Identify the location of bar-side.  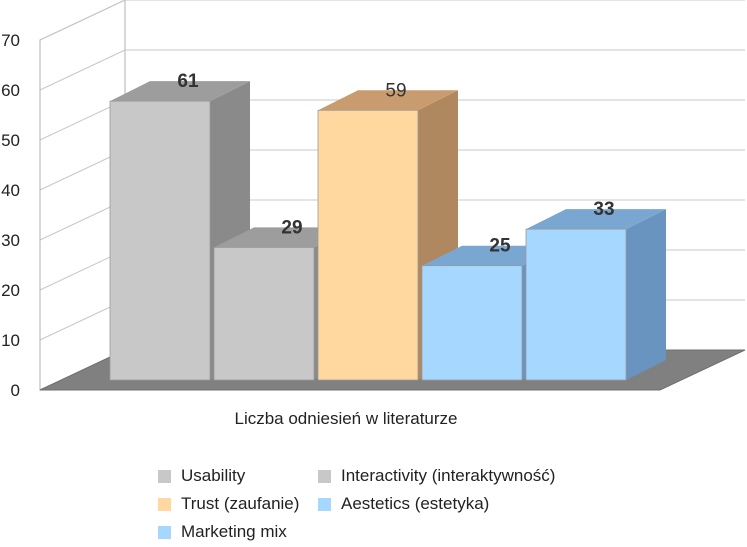
(646, 294).